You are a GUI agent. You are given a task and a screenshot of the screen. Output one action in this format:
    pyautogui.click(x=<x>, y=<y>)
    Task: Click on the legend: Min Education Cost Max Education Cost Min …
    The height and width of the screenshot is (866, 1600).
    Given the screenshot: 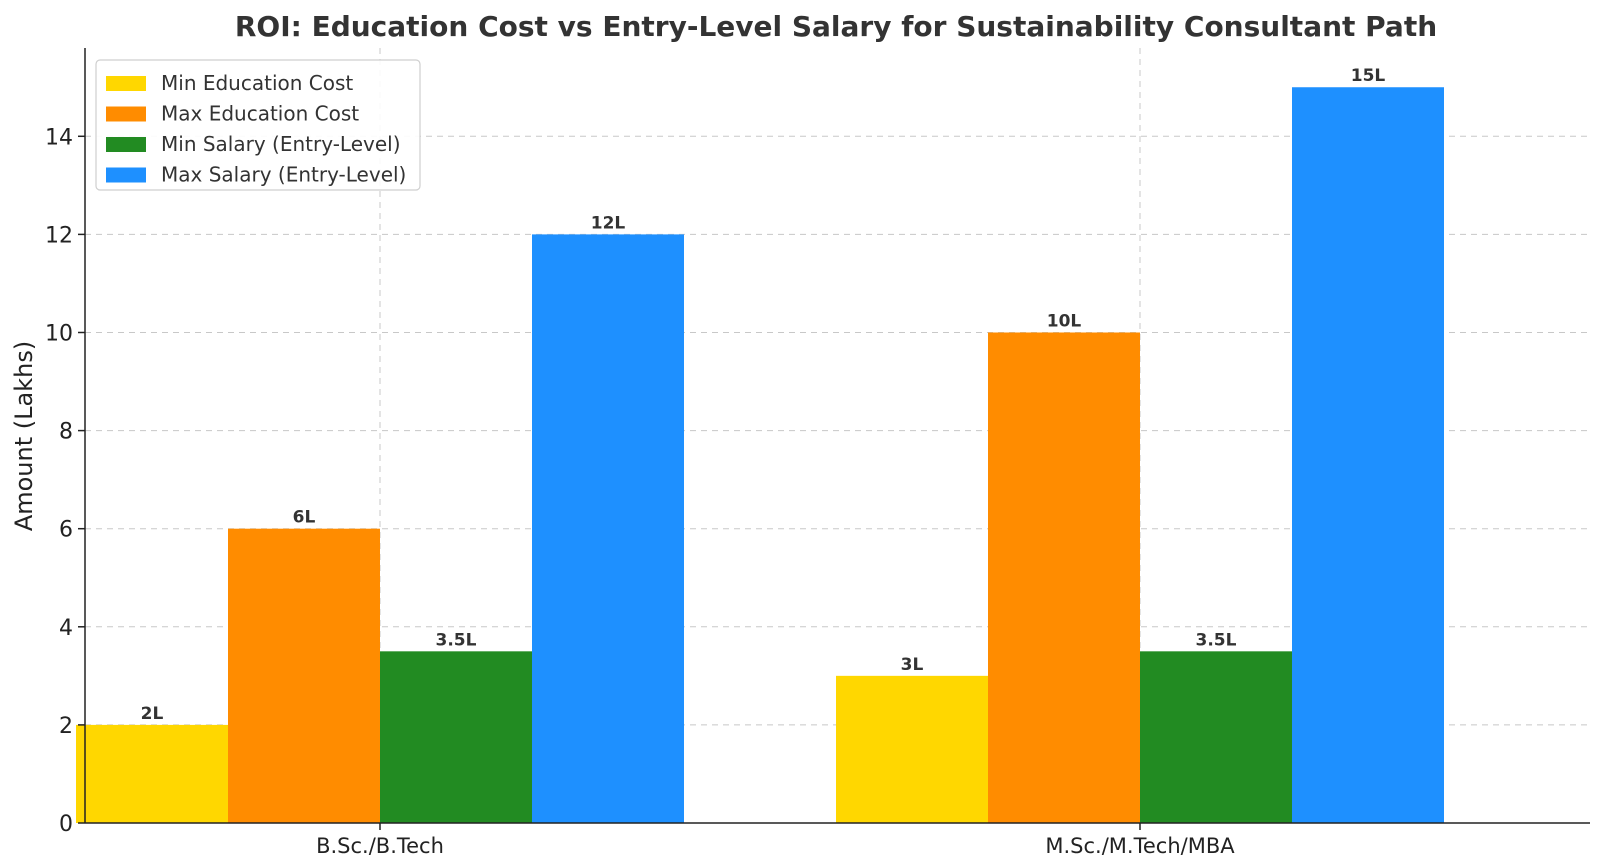 What is the action you would take?
    pyautogui.click(x=258, y=125)
    